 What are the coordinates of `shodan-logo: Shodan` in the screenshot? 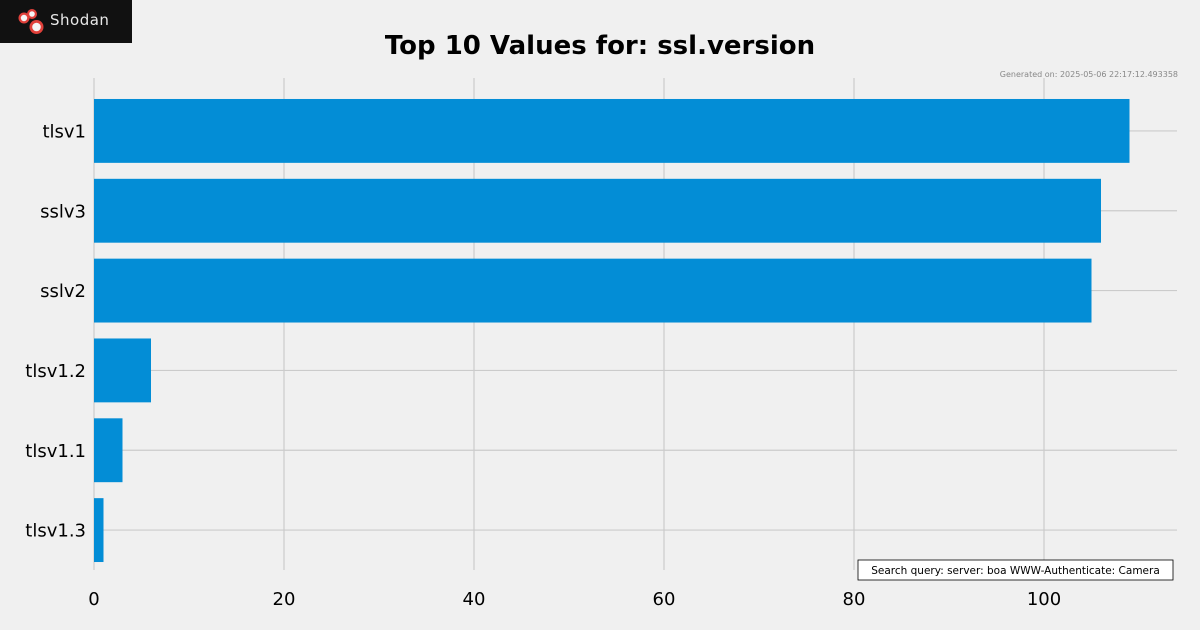 It's located at (66, 21).